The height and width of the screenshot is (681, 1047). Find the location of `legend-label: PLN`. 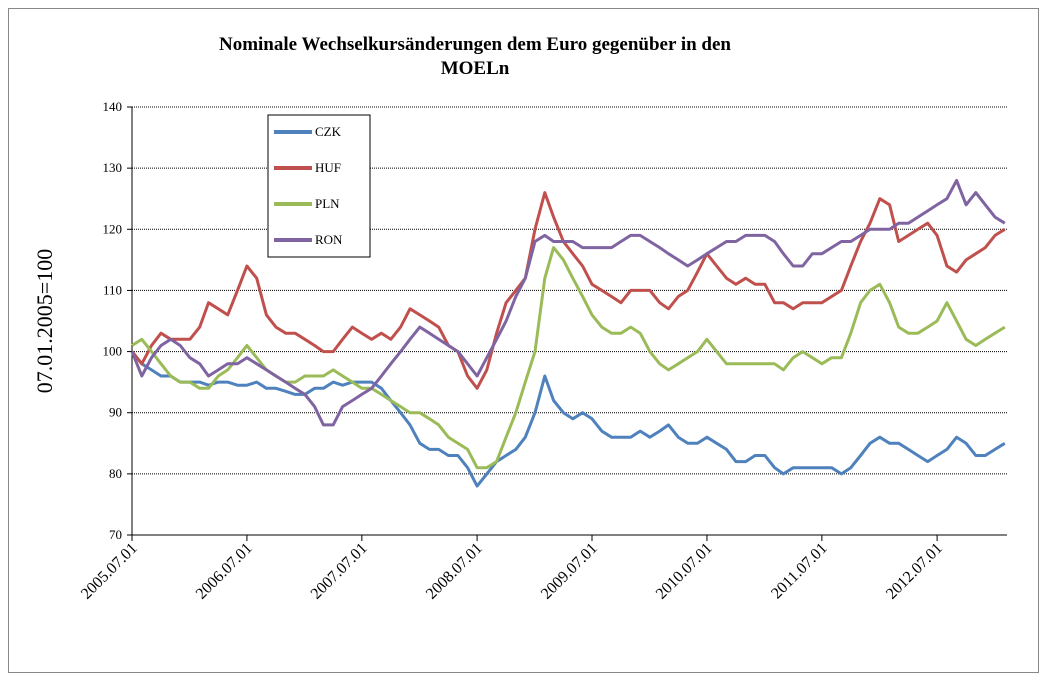

legend-label: PLN is located at coordinates (327, 203).